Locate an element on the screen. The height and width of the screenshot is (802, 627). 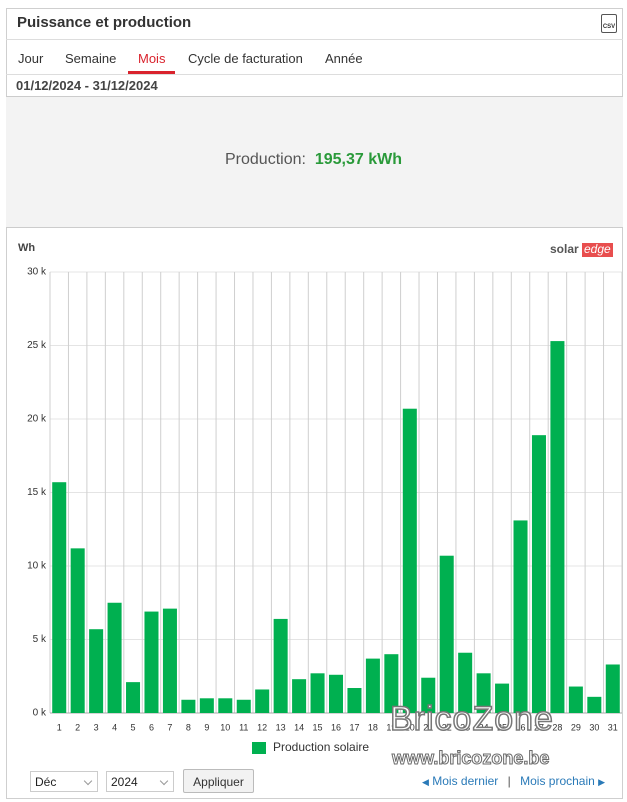
watermark-url: www.bricozone.be is located at coordinates (470, 758).